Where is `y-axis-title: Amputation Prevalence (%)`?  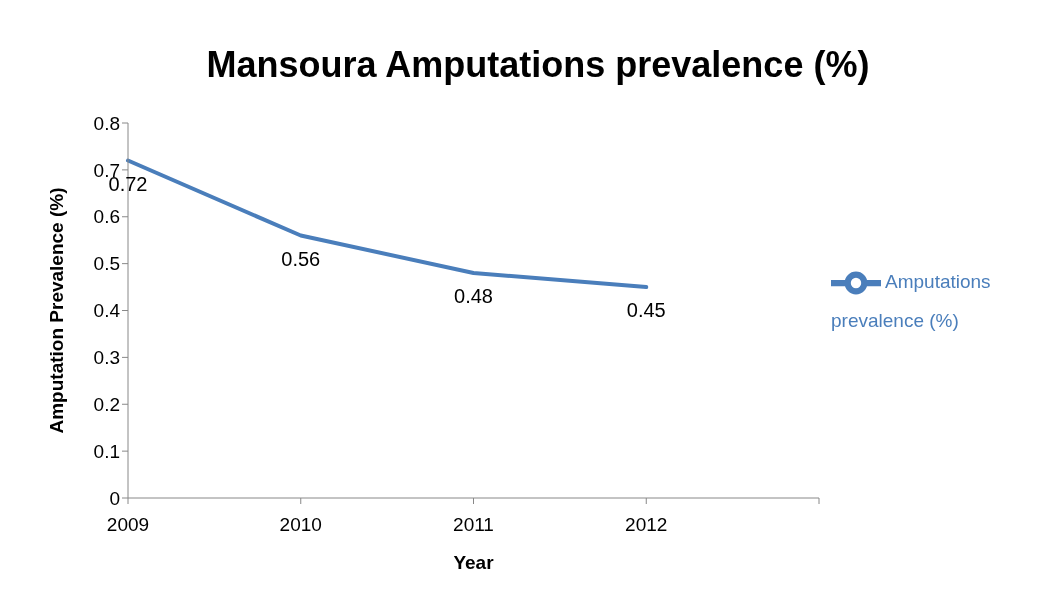 y-axis-title: Amputation Prevalence (%) is located at coordinates (56, 310).